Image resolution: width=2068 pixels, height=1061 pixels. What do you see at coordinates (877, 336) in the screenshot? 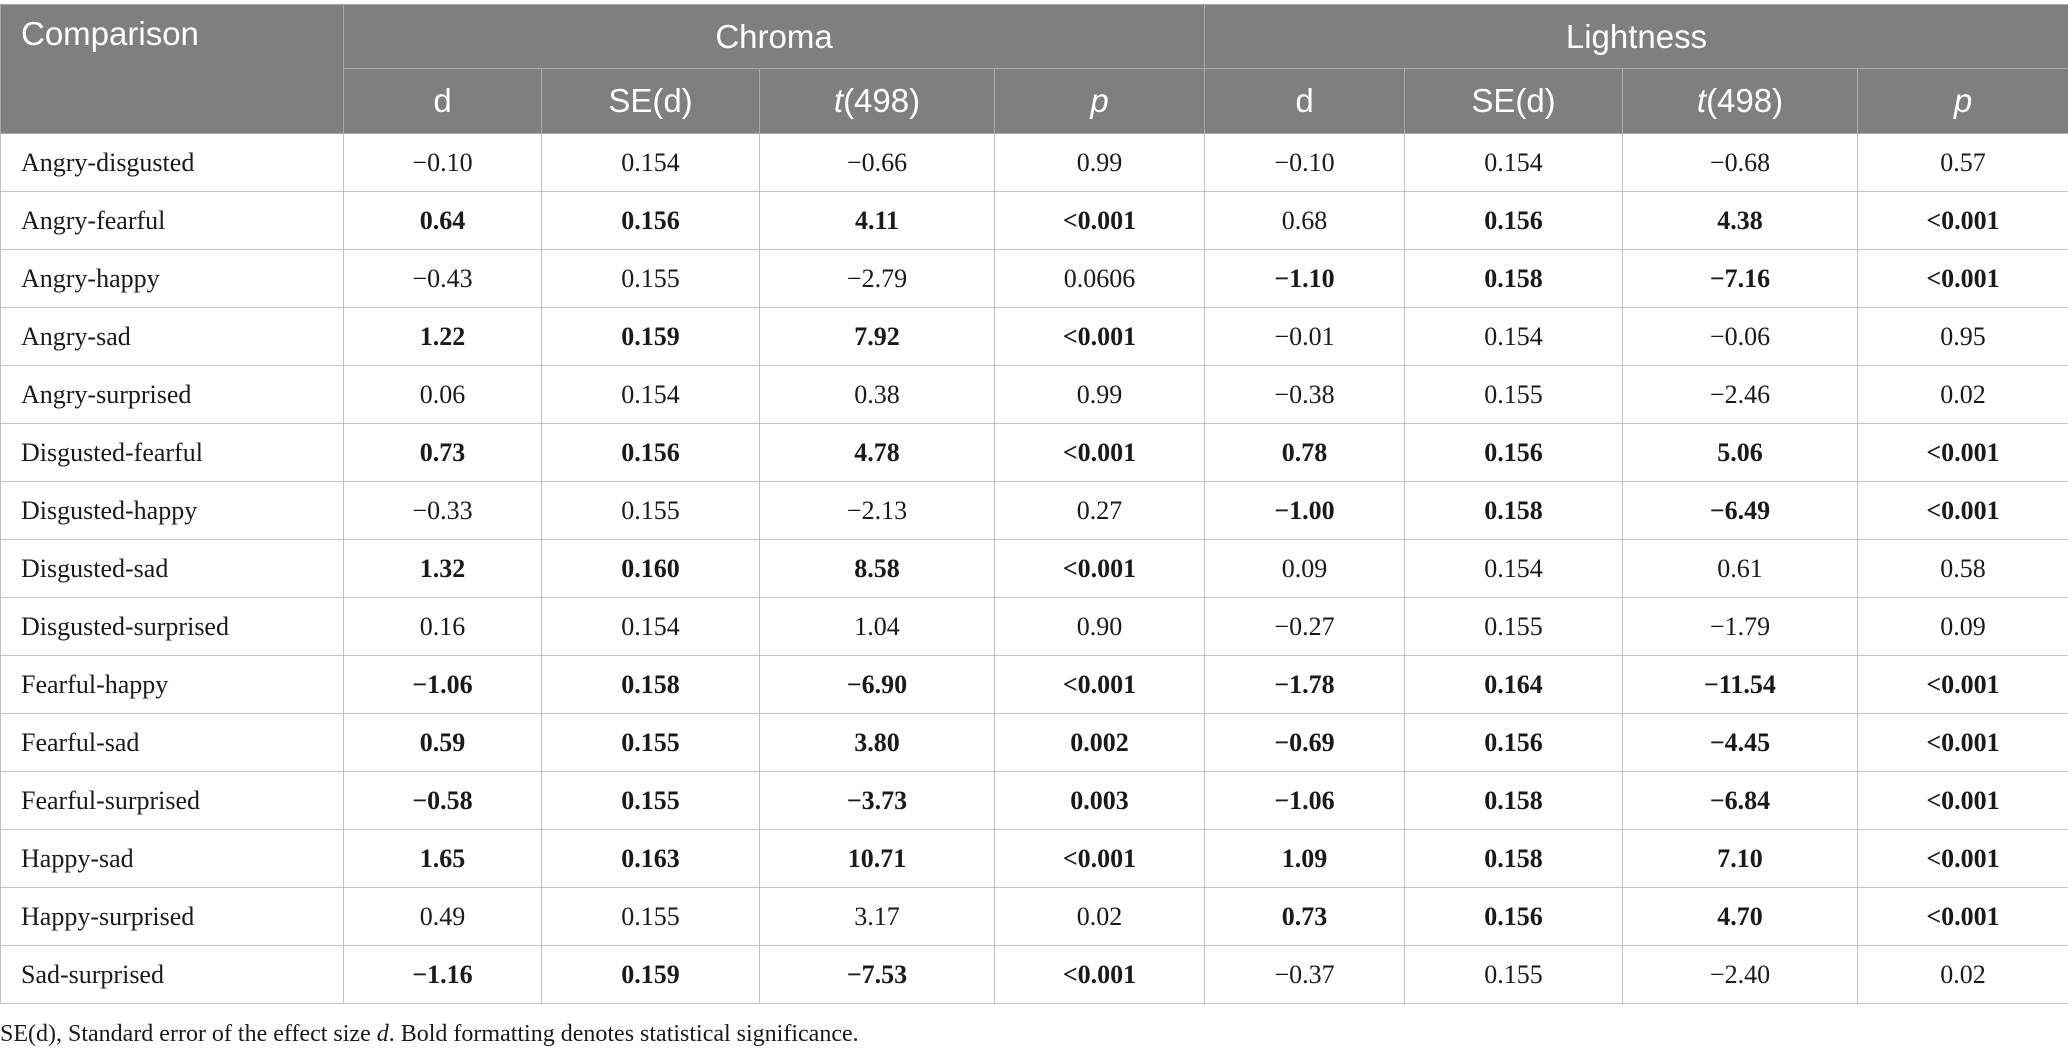
I see `chroma-t-cell: 7.92` at bounding box center [877, 336].